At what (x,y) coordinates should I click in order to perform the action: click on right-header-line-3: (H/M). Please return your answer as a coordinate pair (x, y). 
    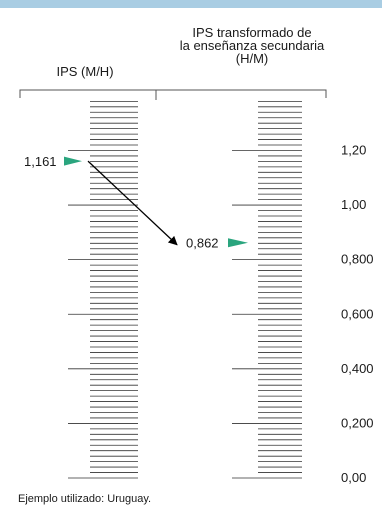
    Looking at the image, I should click on (252, 58).